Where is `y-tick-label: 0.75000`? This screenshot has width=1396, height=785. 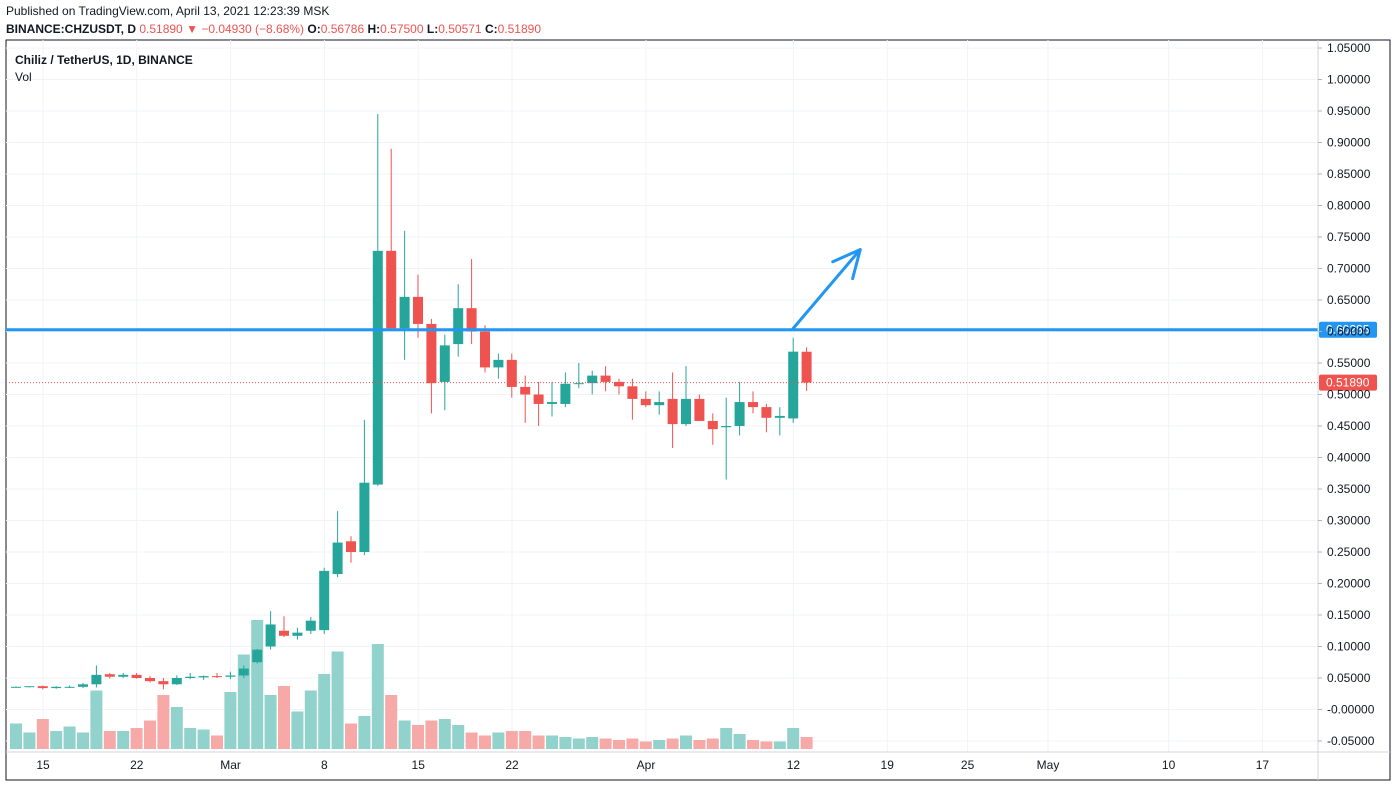
y-tick-label: 0.75000 is located at coordinates (1349, 237).